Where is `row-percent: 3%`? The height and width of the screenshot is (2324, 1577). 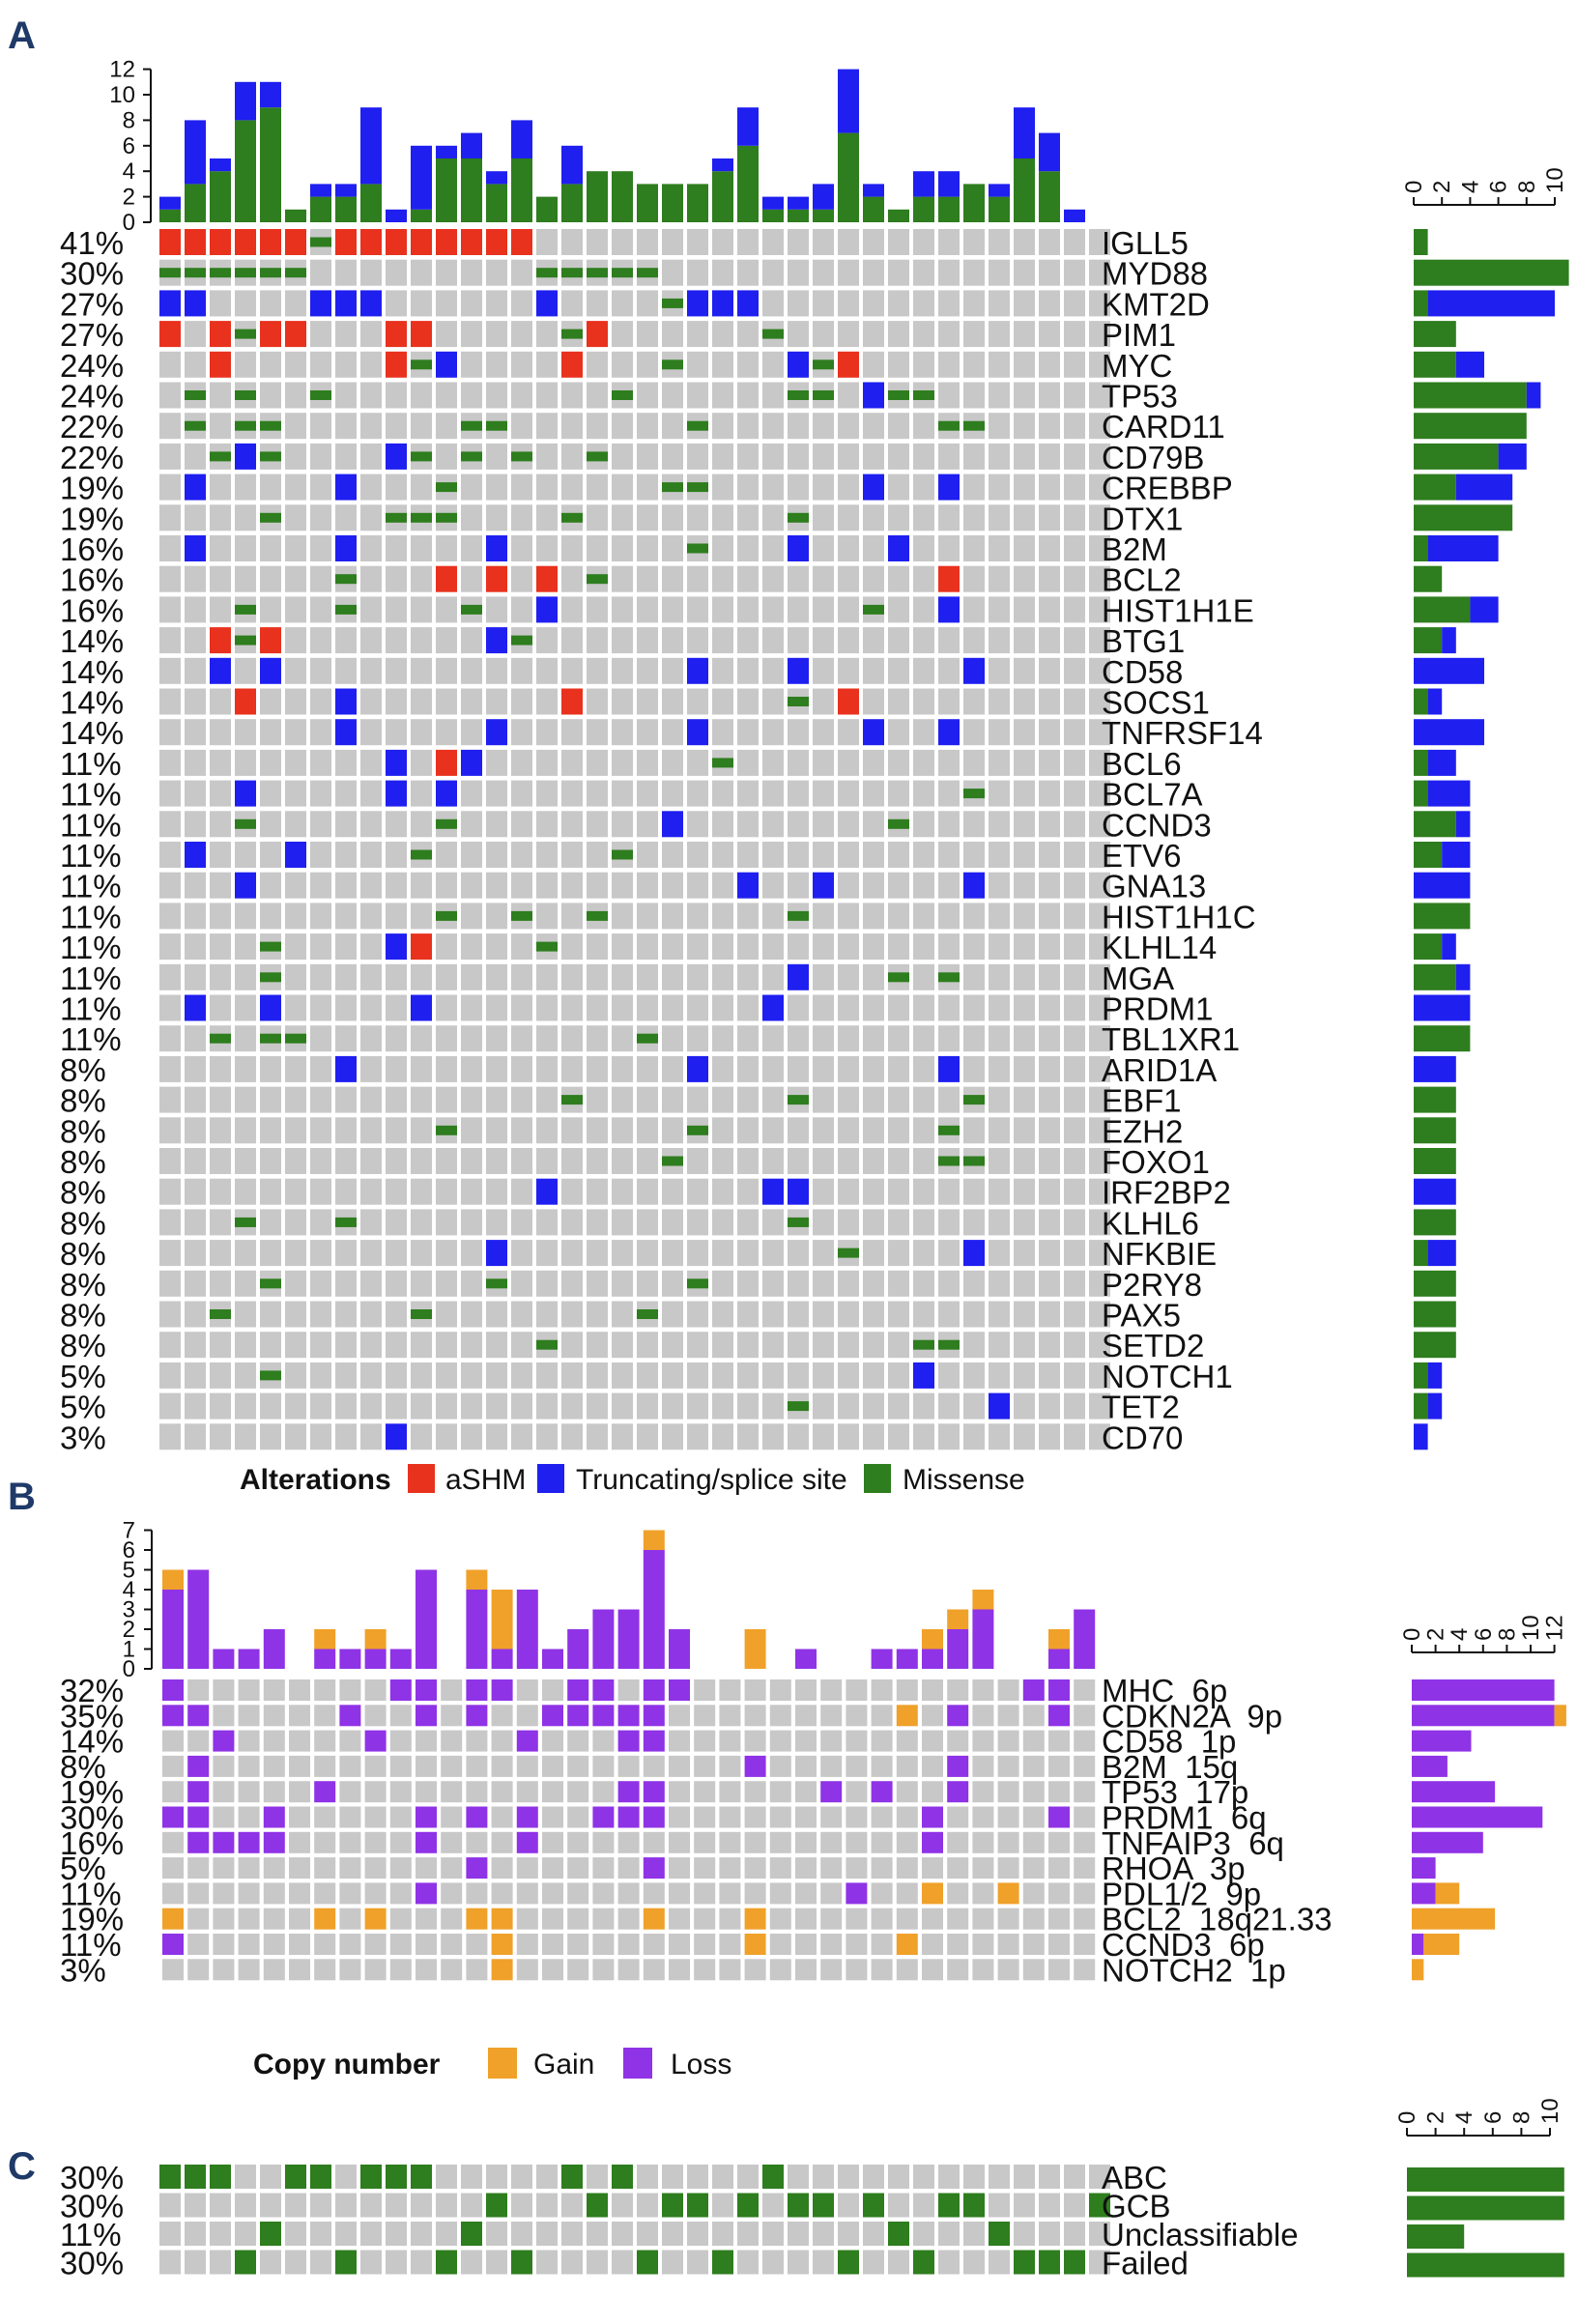
row-percent: 3% is located at coordinates (83, 1970).